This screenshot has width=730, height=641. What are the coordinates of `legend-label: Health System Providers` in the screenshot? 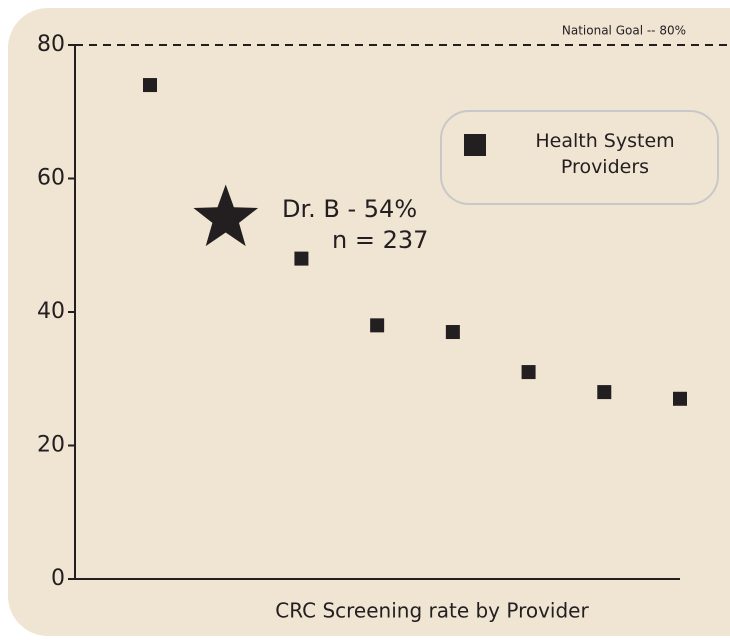 It's located at (605, 154).